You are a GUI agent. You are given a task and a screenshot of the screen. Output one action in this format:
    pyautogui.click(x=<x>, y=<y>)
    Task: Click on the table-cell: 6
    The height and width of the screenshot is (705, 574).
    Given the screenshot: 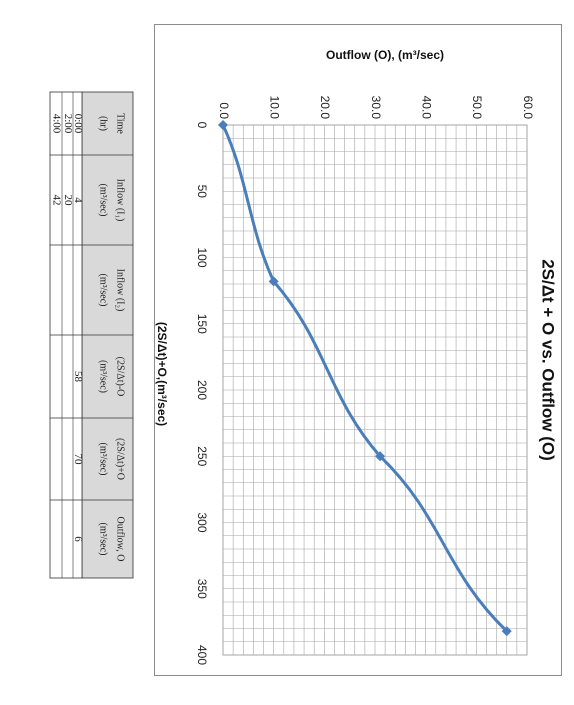 What is the action you would take?
    pyautogui.click(x=78, y=539)
    